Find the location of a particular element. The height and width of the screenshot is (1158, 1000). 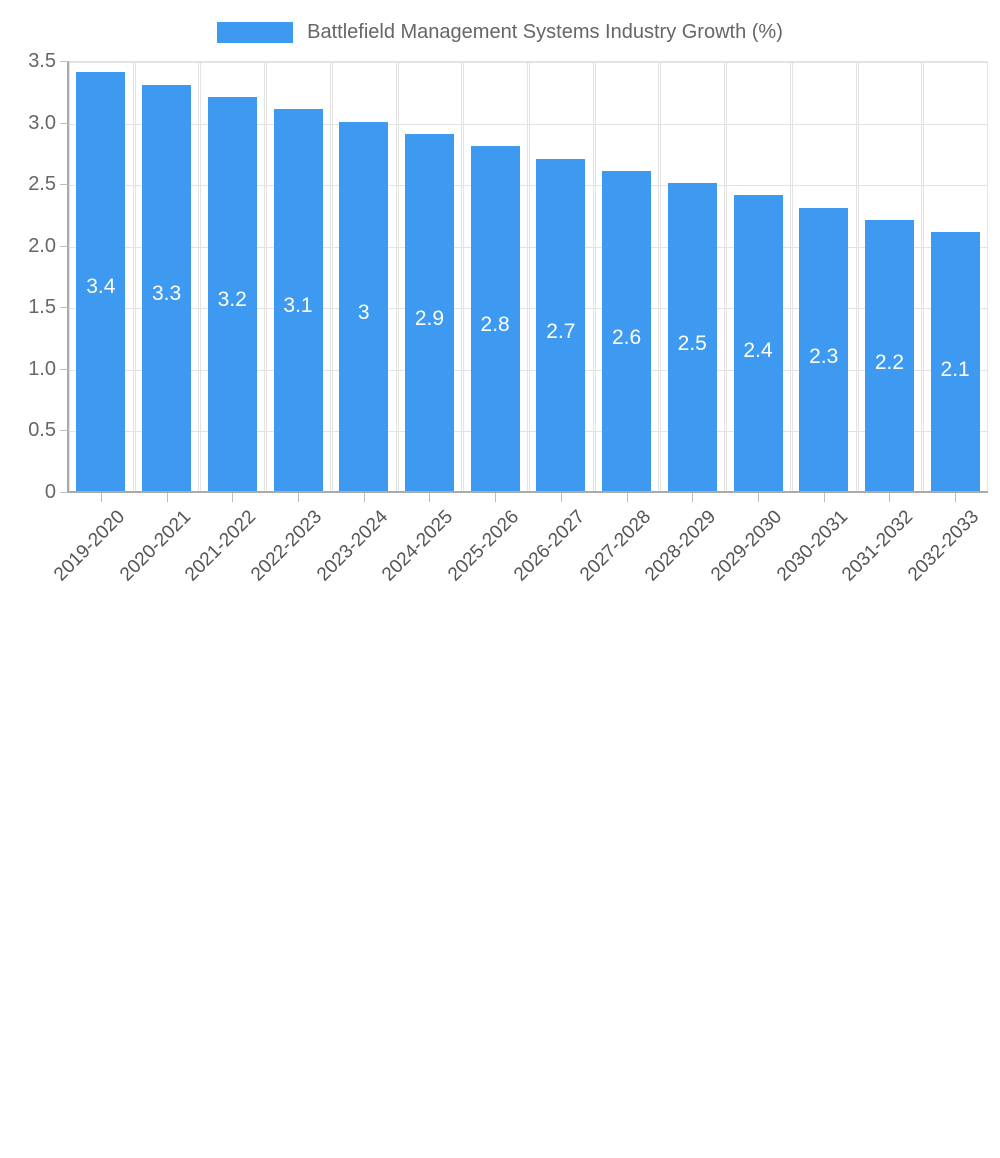

y-axis-tick-label: 1.5 is located at coordinates (42, 307).